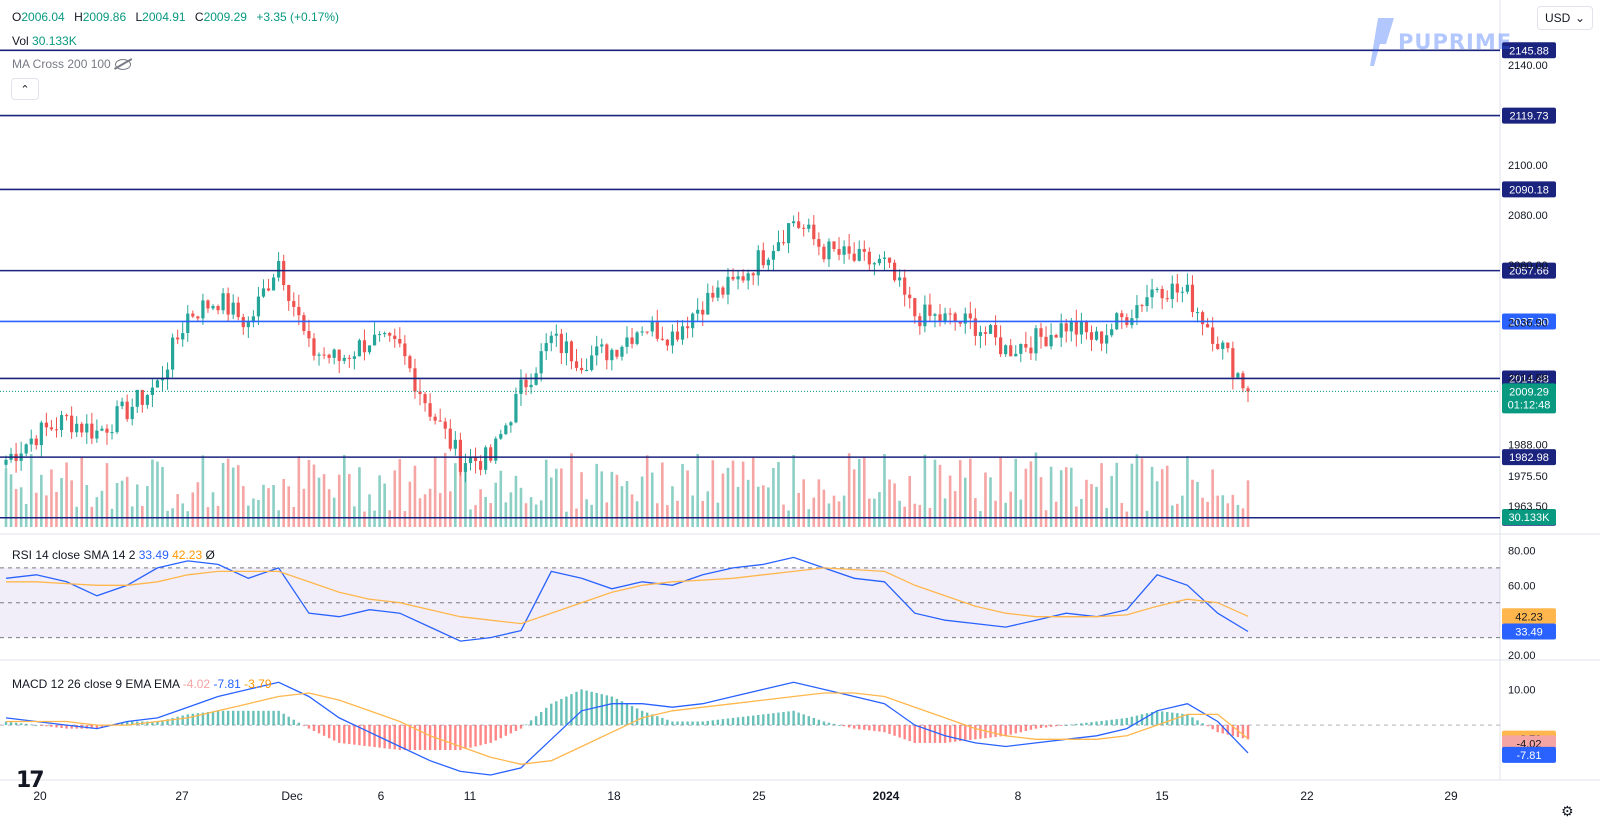 The width and height of the screenshot is (1600, 827). I want to click on collapse-legend-button: ⌃, so click(25, 89).